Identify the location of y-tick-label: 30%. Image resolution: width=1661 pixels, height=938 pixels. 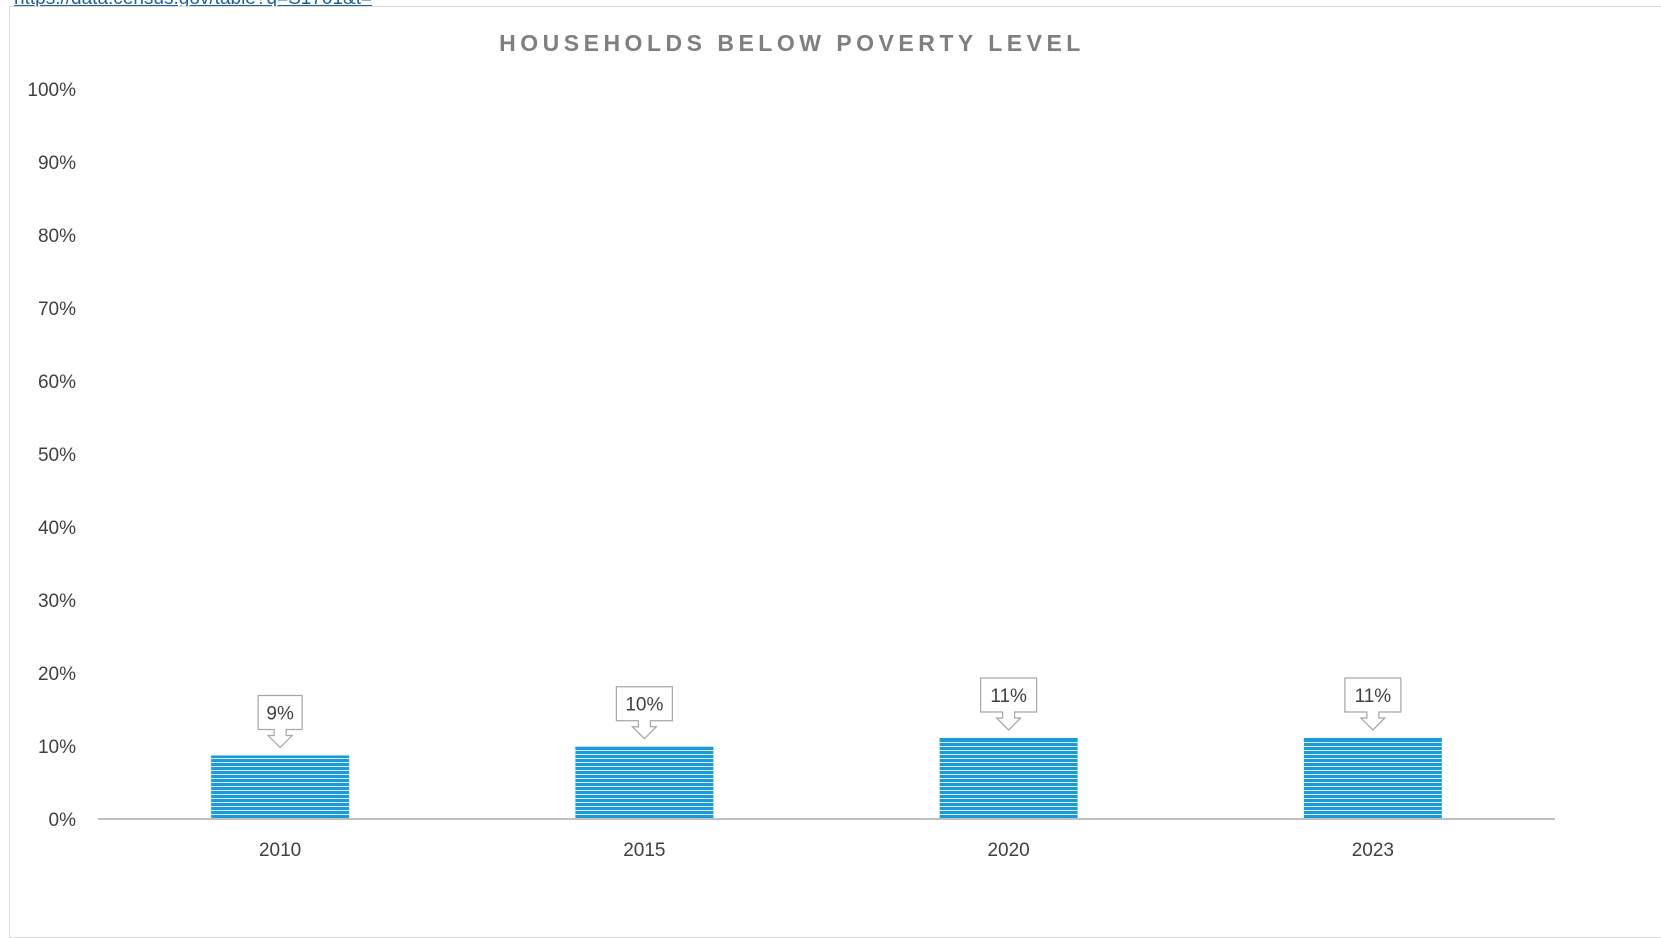
(57, 601).